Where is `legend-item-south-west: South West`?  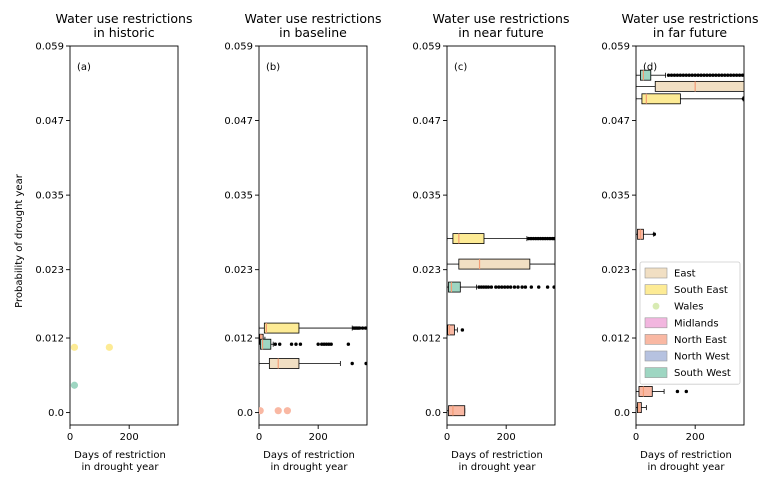
legend-item-south-west: South West is located at coordinates (687, 373).